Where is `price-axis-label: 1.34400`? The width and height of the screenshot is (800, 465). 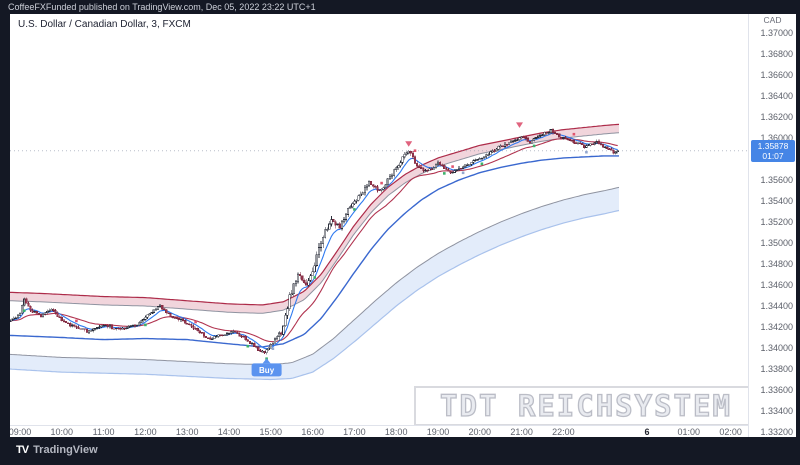
price-axis-label: 1.34400 is located at coordinates (776, 306).